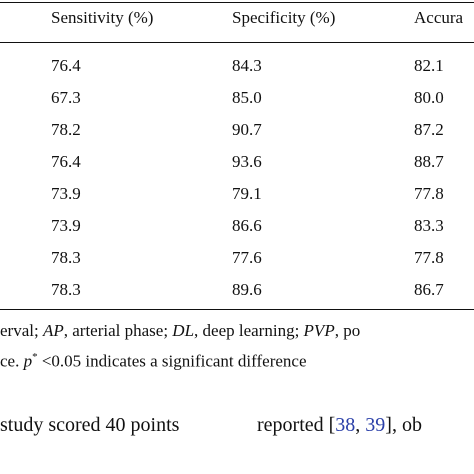 The height and width of the screenshot is (474, 474). What do you see at coordinates (429, 289) in the screenshot?
I see `cell-accuracy: 86.7` at bounding box center [429, 289].